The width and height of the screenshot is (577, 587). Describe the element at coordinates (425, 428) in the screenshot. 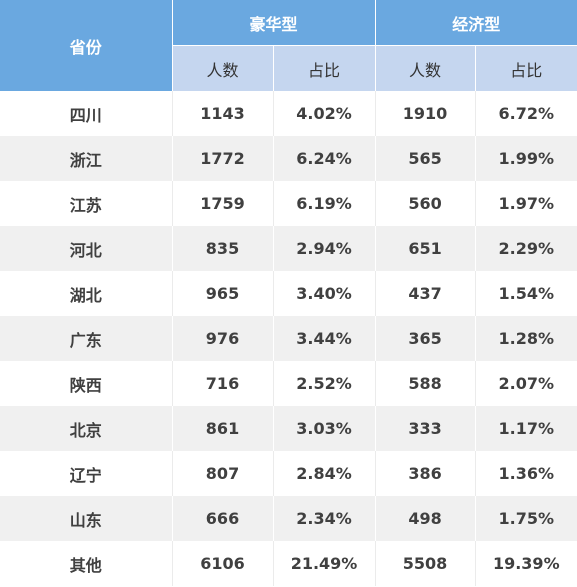

I see `economy-count-cell: 333` at that location.